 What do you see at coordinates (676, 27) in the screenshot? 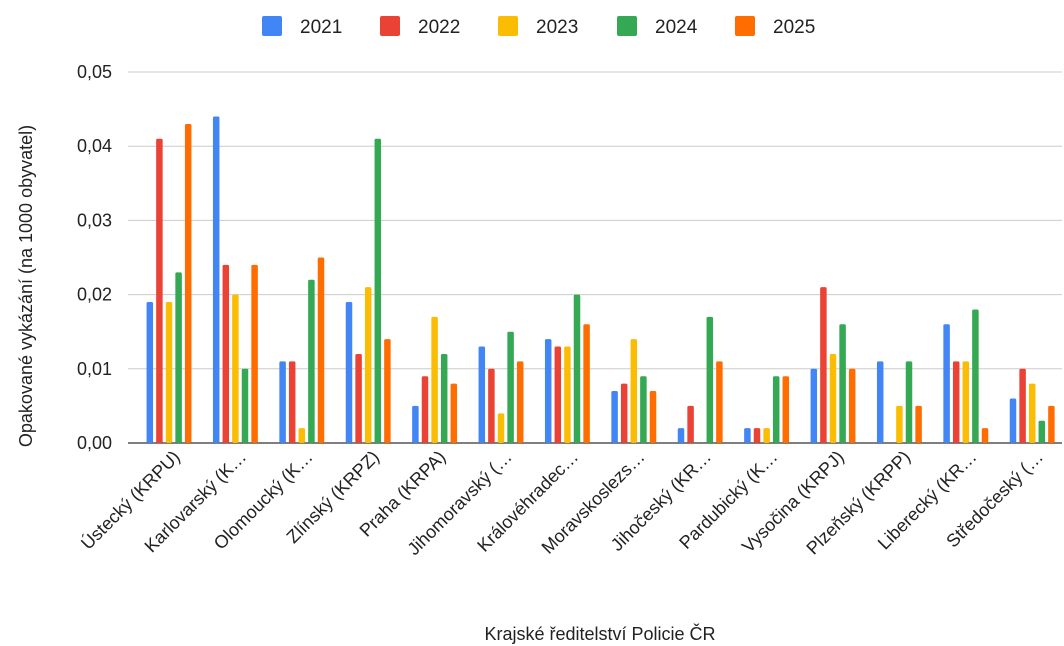
I see `legend-label-2024: 2024` at bounding box center [676, 27].